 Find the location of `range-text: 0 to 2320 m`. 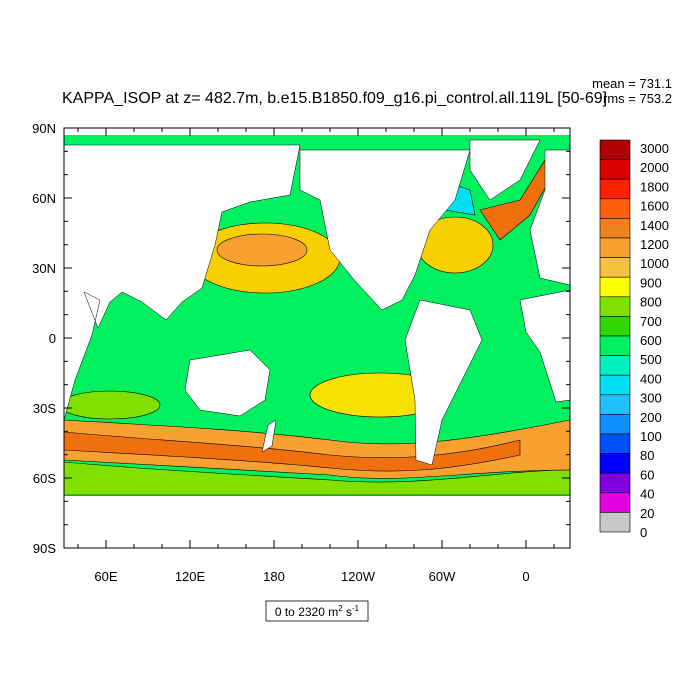

range-text: 0 to 2320 m is located at coordinates (306, 612).